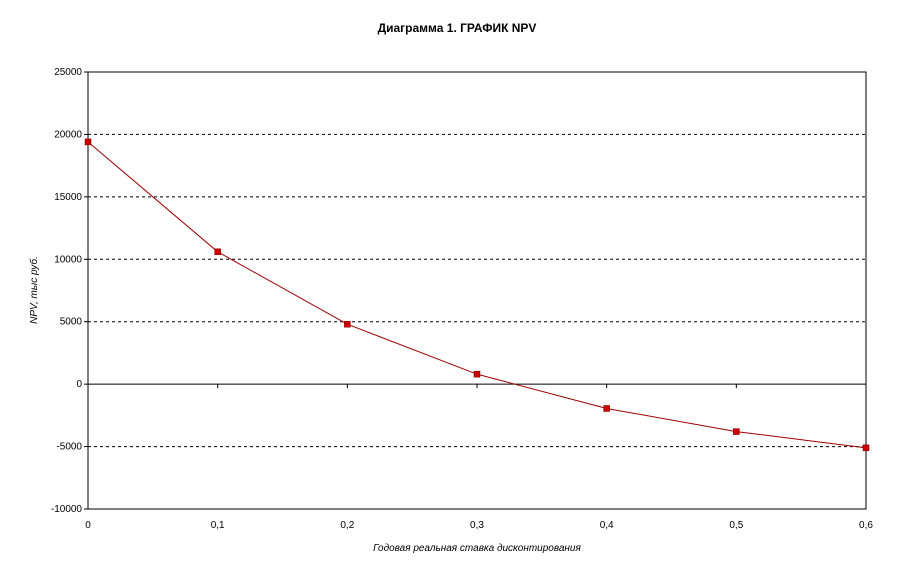 The image size is (915, 574). What do you see at coordinates (68, 72) in the screenshot?
I see `y-tick-label: 25000` at bounding box center [68, 72].